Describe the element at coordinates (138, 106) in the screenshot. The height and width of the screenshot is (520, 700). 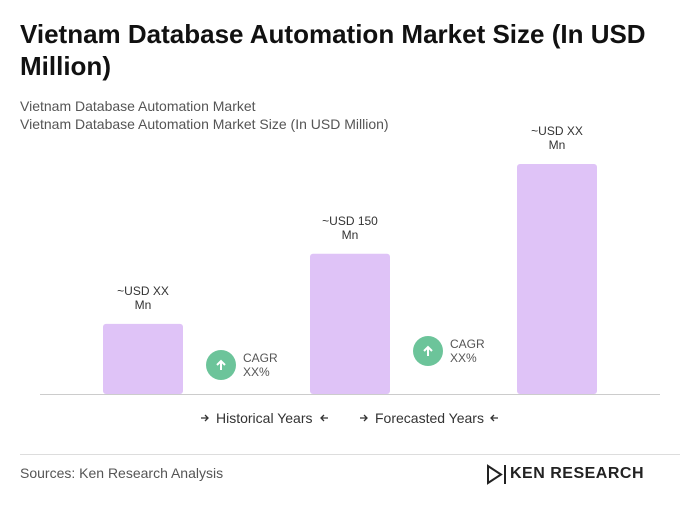
I see `chart-title: Vietnam Database Automation Market` at that location.